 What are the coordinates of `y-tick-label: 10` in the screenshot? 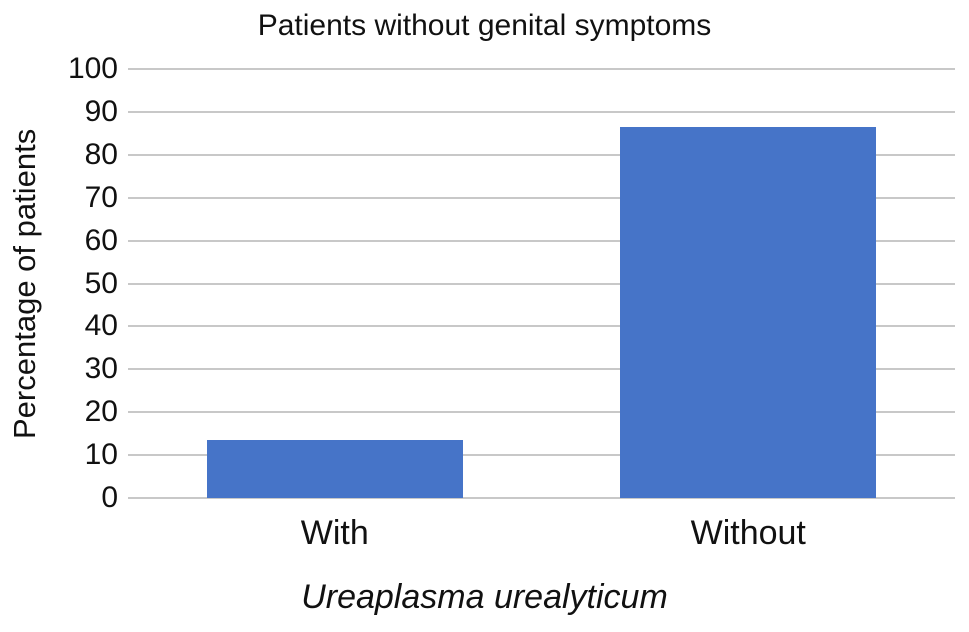 It's located at (101, 455).